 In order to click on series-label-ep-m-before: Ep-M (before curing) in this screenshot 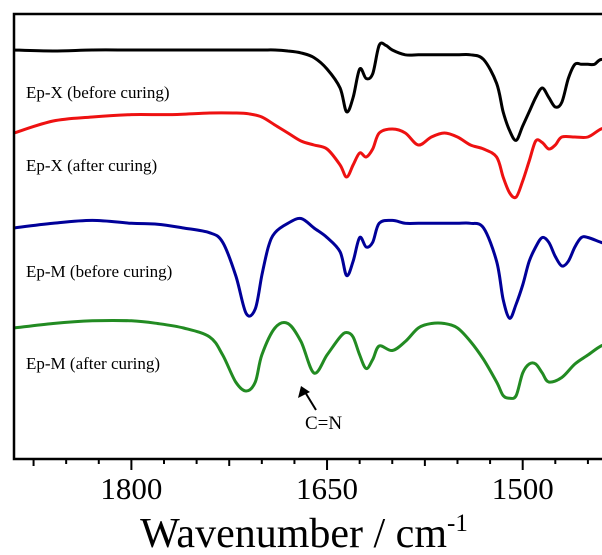, I will do `click(99, 271)`.